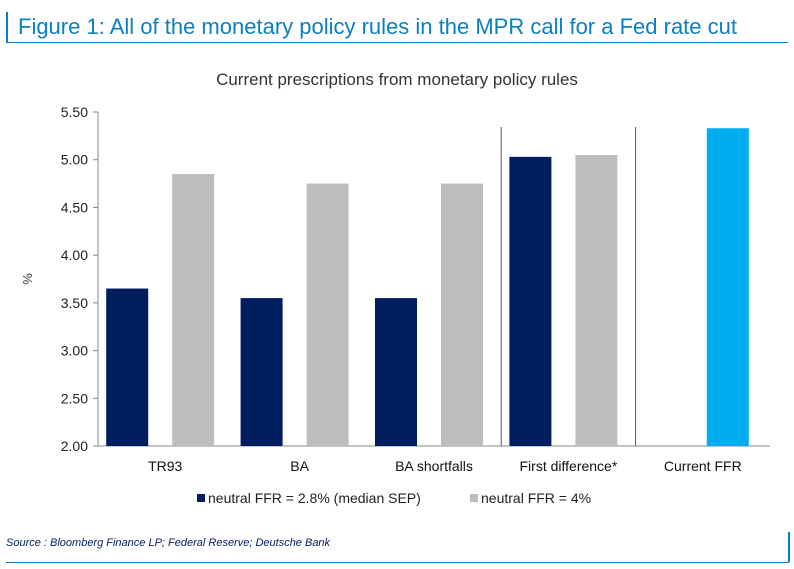  What do you see at coordinates (74, 446) in the screenshot?
I see `y-tick-label: 2.00` at bounding box center [74, 446].